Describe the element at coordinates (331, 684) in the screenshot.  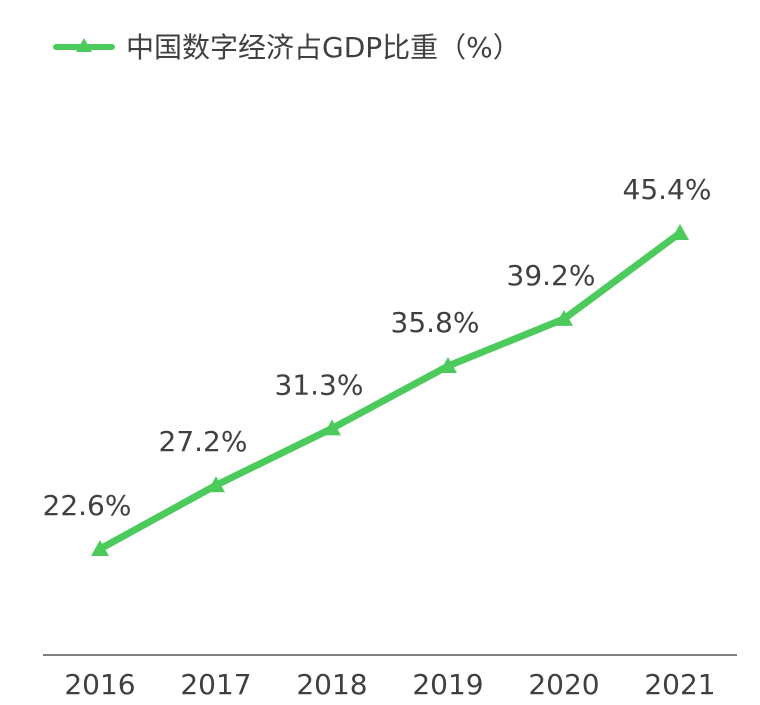
I see `x-tick-label: 2018` at that location.